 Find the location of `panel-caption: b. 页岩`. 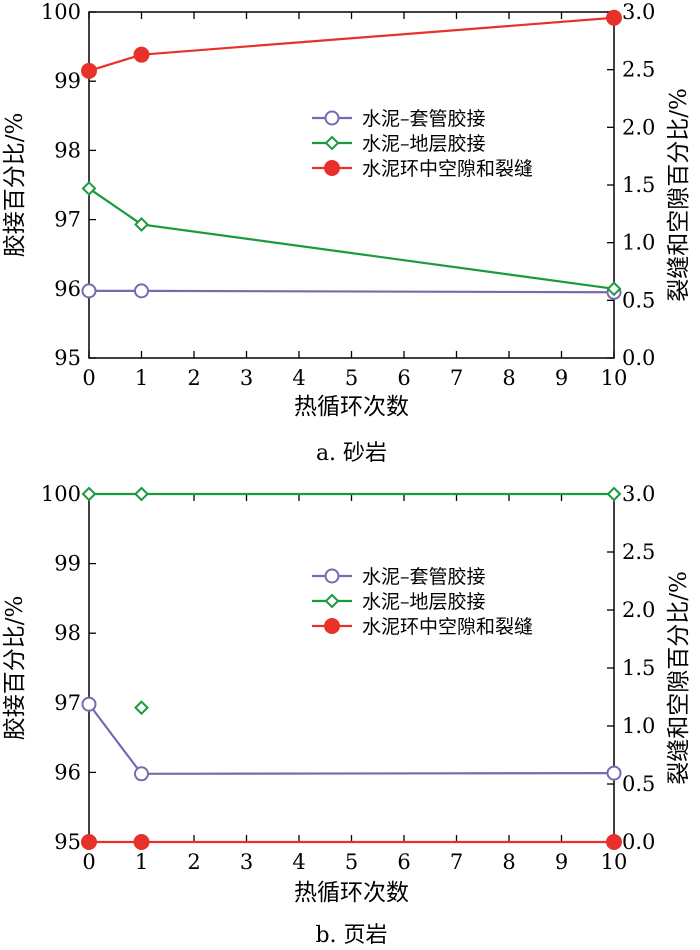

panel-caption: b. 页岩 is located at coordinates (351, 935).